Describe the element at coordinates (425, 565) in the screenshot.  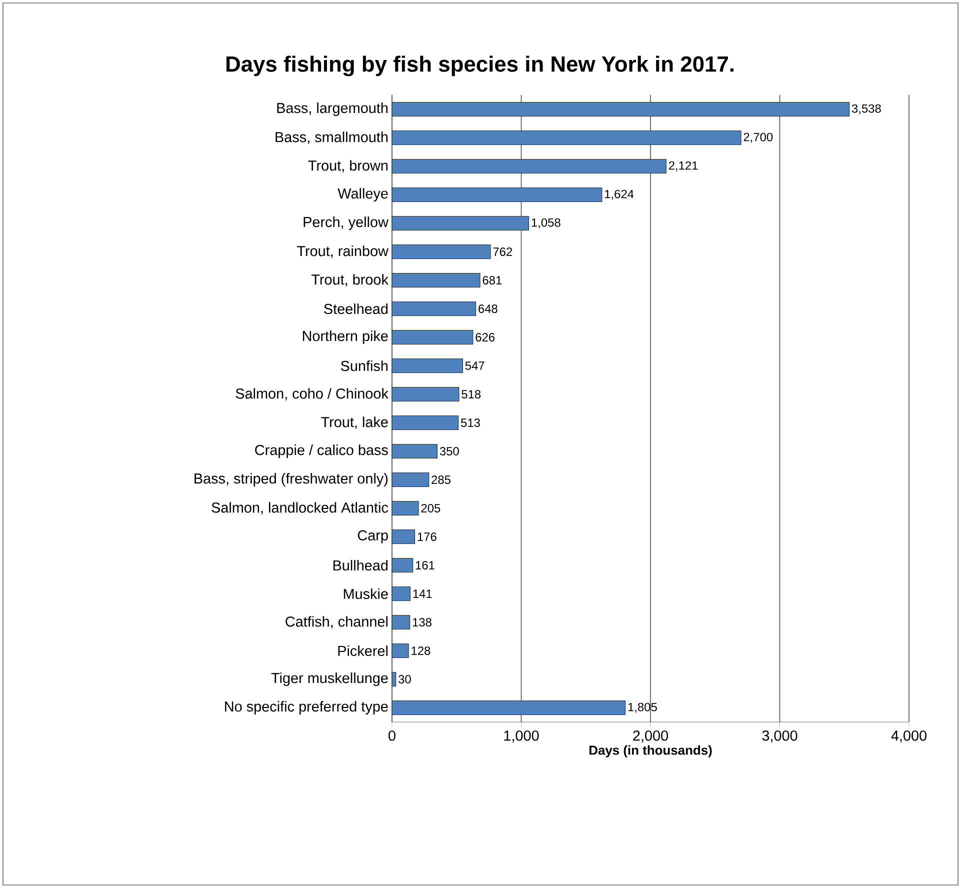
I see `data-label: 161` at that location.